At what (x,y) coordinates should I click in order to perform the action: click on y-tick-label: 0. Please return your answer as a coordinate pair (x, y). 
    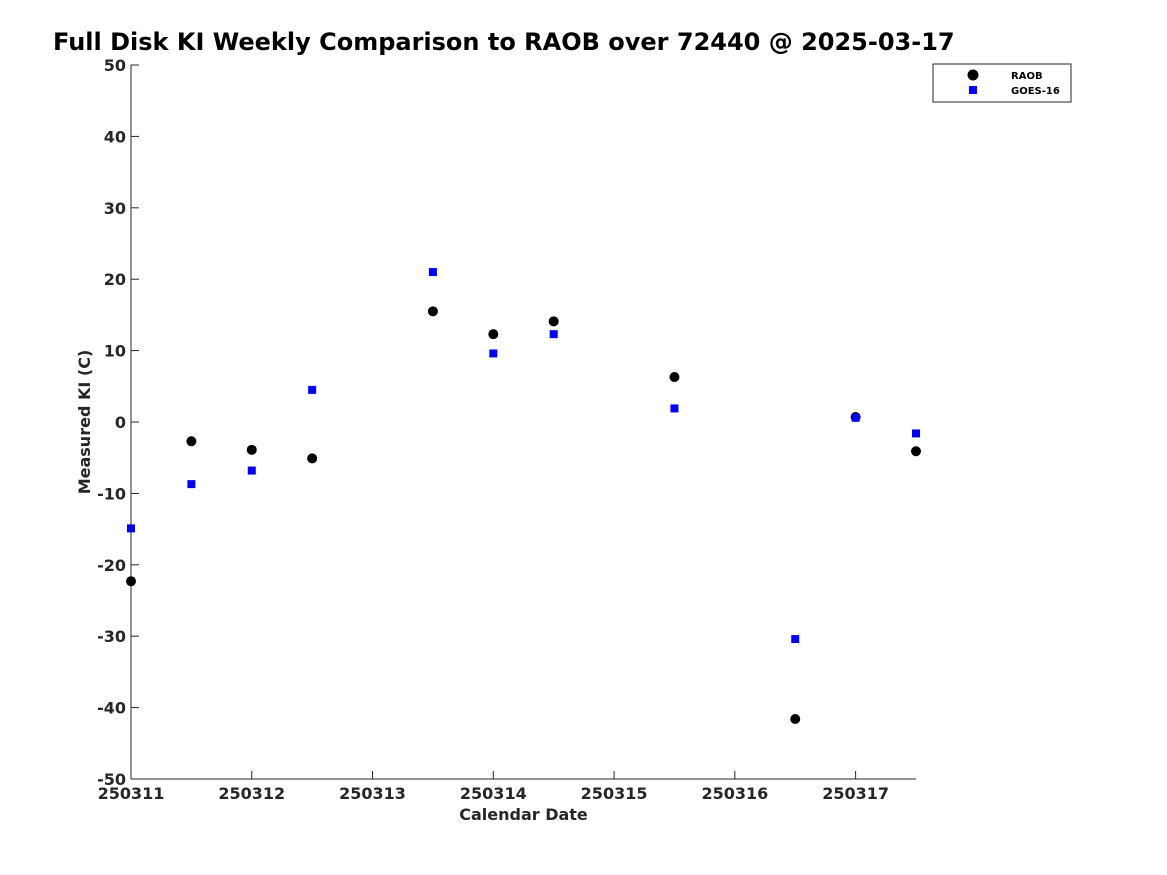
    Looking at the image, I should click on (120, 422).